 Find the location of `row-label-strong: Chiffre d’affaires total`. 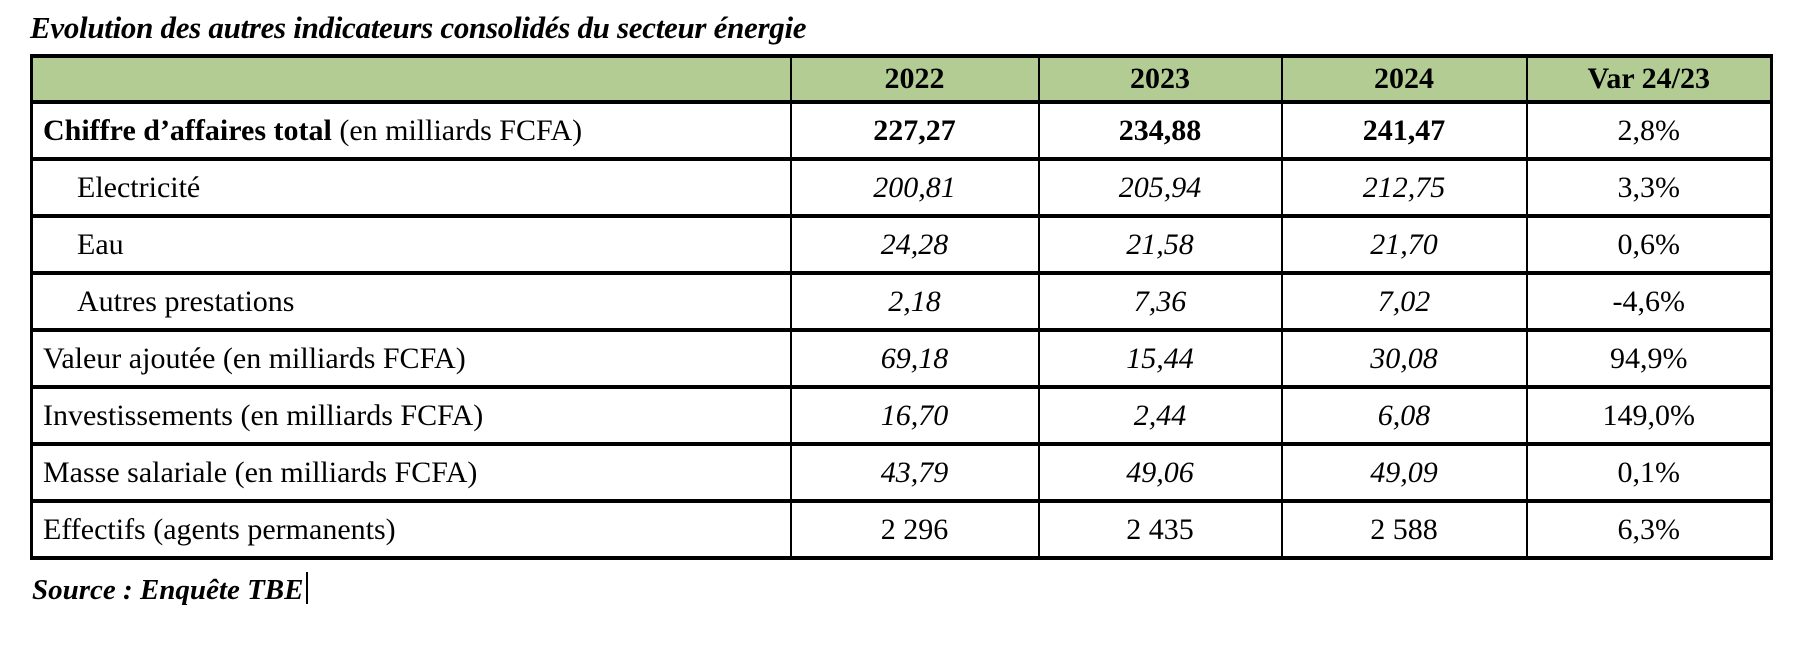

row-label-strong: Chiffre d’affaires total is located at coordinates (187, 130).